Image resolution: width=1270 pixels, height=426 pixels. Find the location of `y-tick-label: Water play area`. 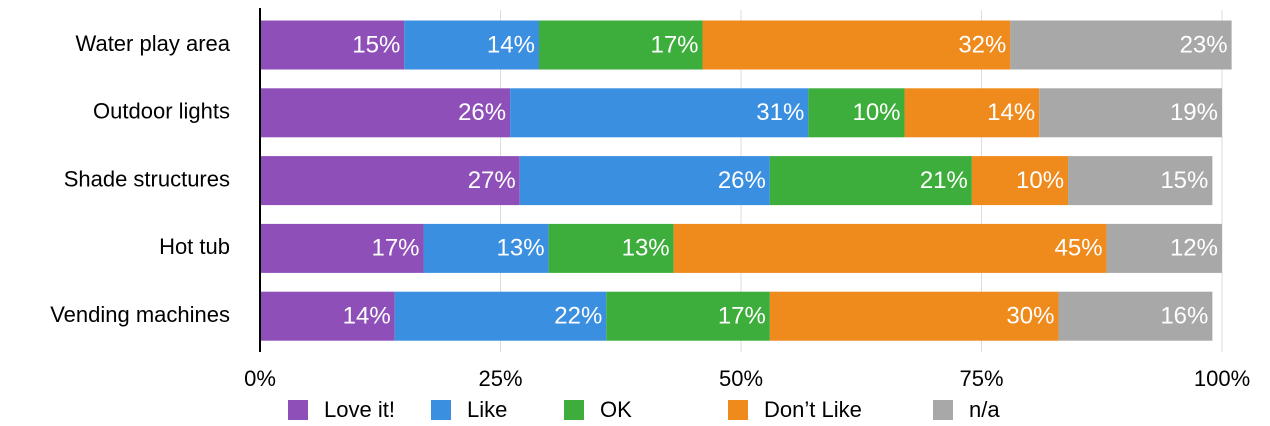

y-tick-label: Water play area is located at coordinates (153, 43).